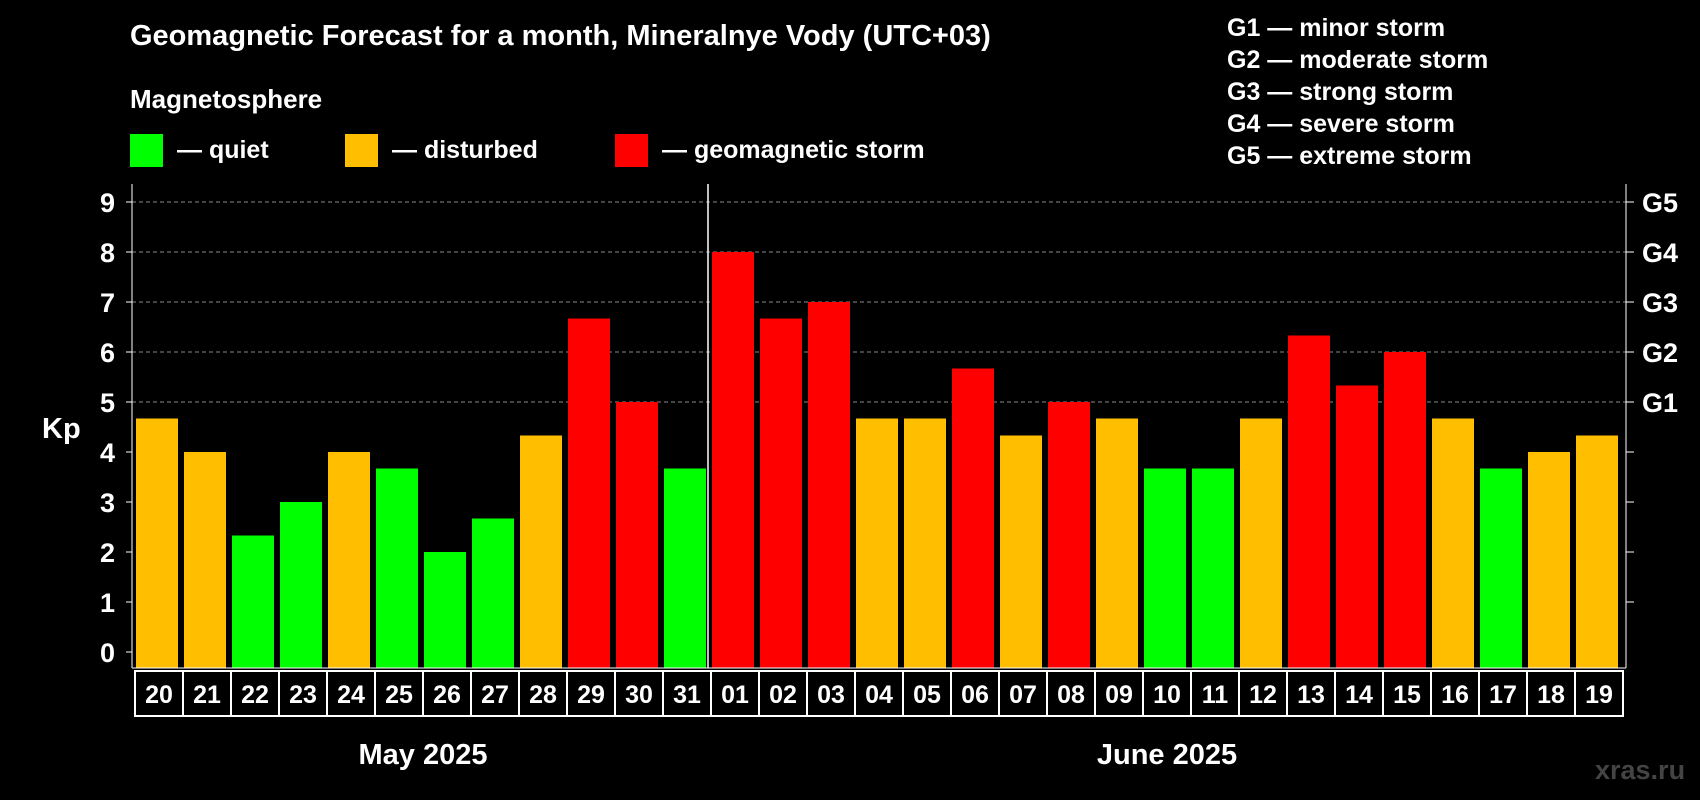 The image size is (1700, 800). What do you see at coordinates (631, 150) in the screenshot?
I see `legend-swatch-storm` at bounding box center [631, 150].